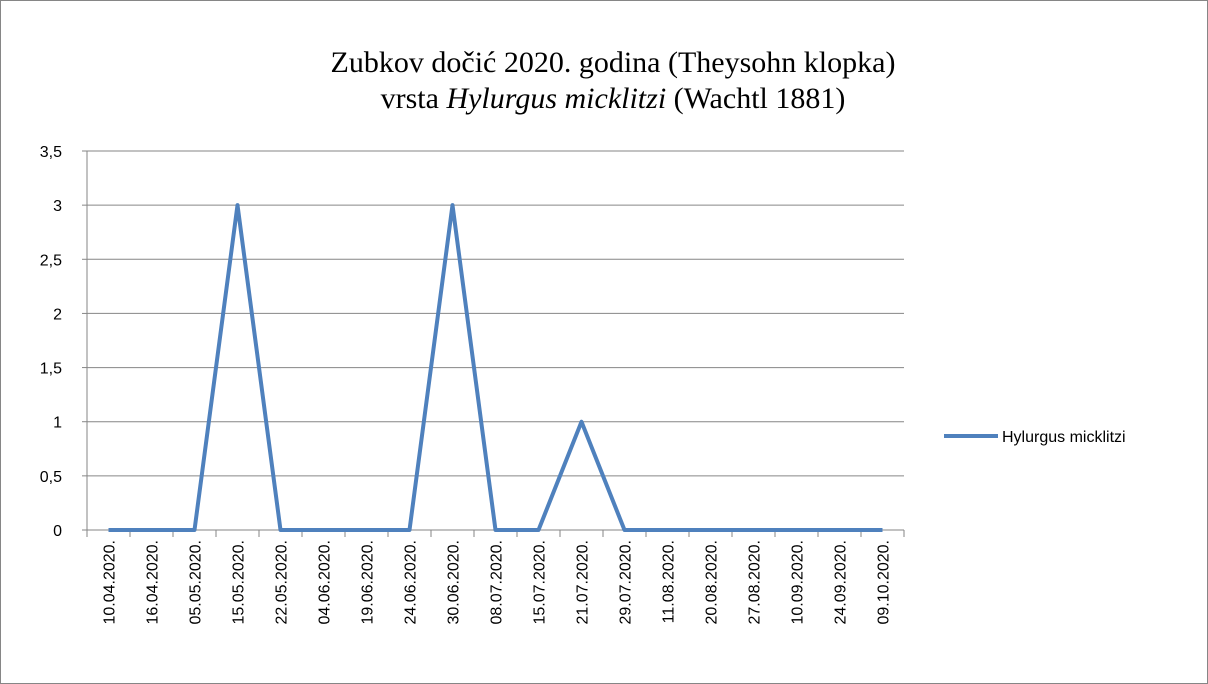 The height and width of the screenshot is (684, 1208). Describe the element at coordinates (555, 98) in the screenshot. I see `subtitle-species: Hylurgus micklitzi` at that location.